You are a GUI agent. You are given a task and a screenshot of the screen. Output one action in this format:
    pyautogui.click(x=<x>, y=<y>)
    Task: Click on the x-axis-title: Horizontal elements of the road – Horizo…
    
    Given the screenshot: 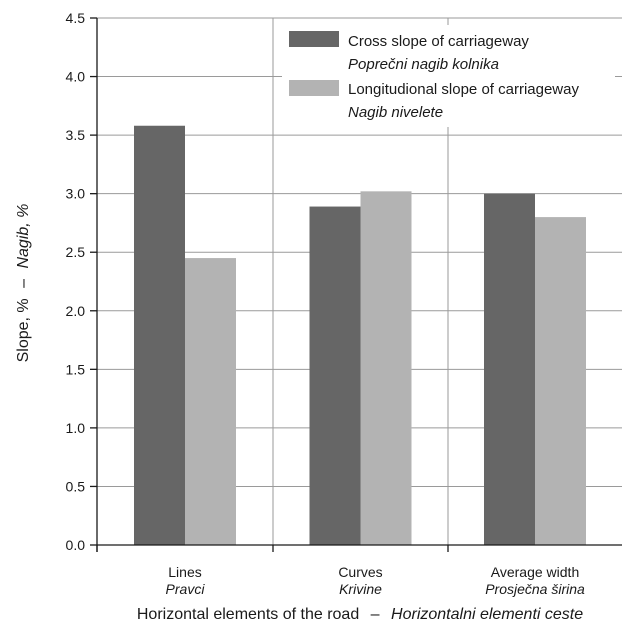 What is the action you would take?
    pyautogui.click(x=360, y=614)
    